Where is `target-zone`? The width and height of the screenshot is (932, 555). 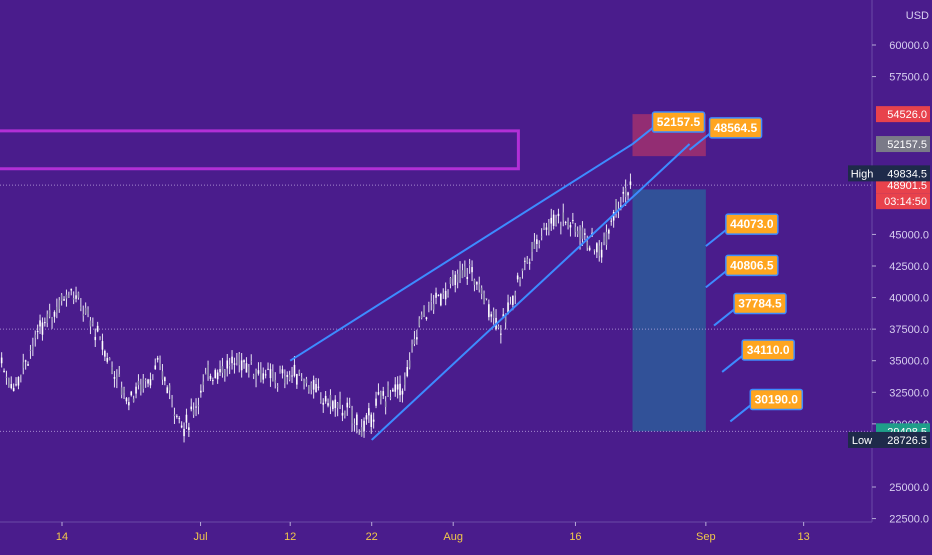 target-zone is located at coordinates (669, 310).